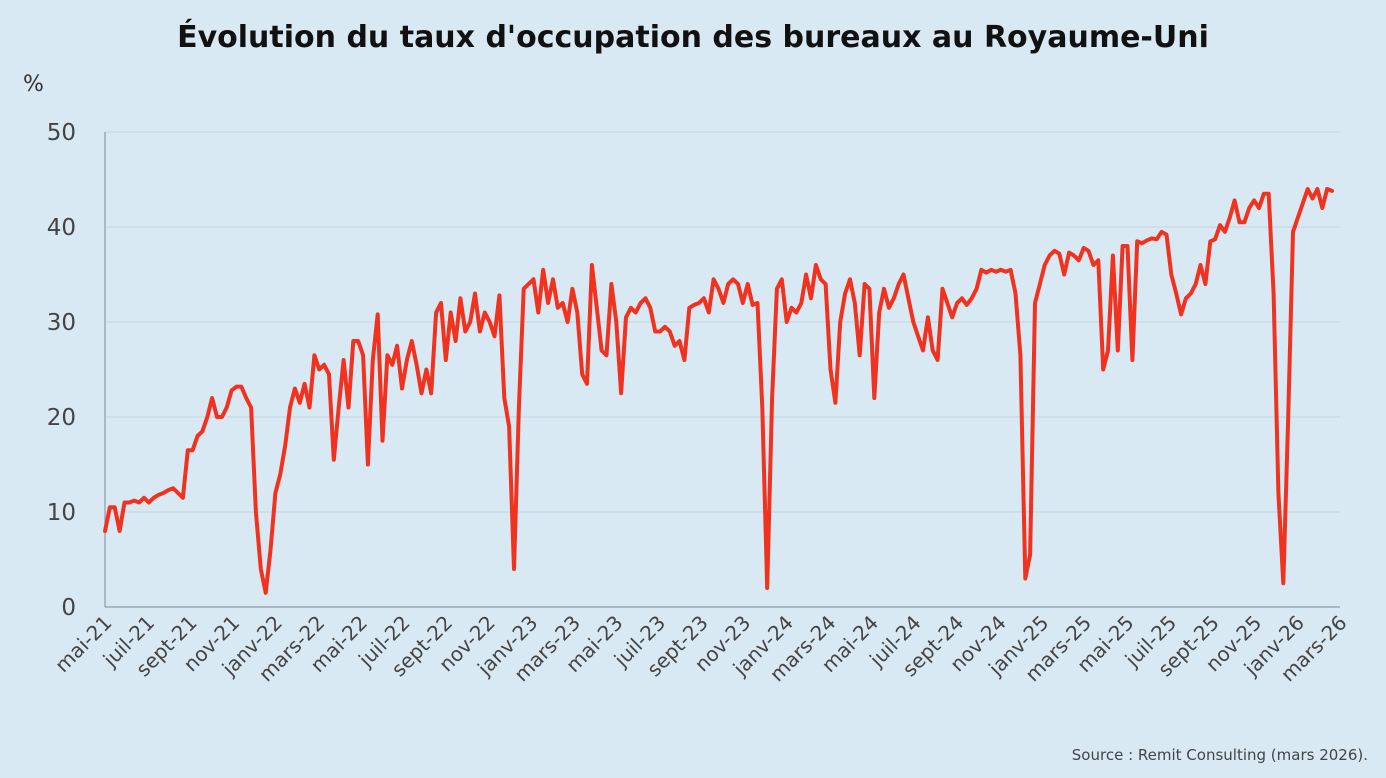  I want to click on source-note: Source : Remit Consulting (mars 2026)., so click(1219, 755).